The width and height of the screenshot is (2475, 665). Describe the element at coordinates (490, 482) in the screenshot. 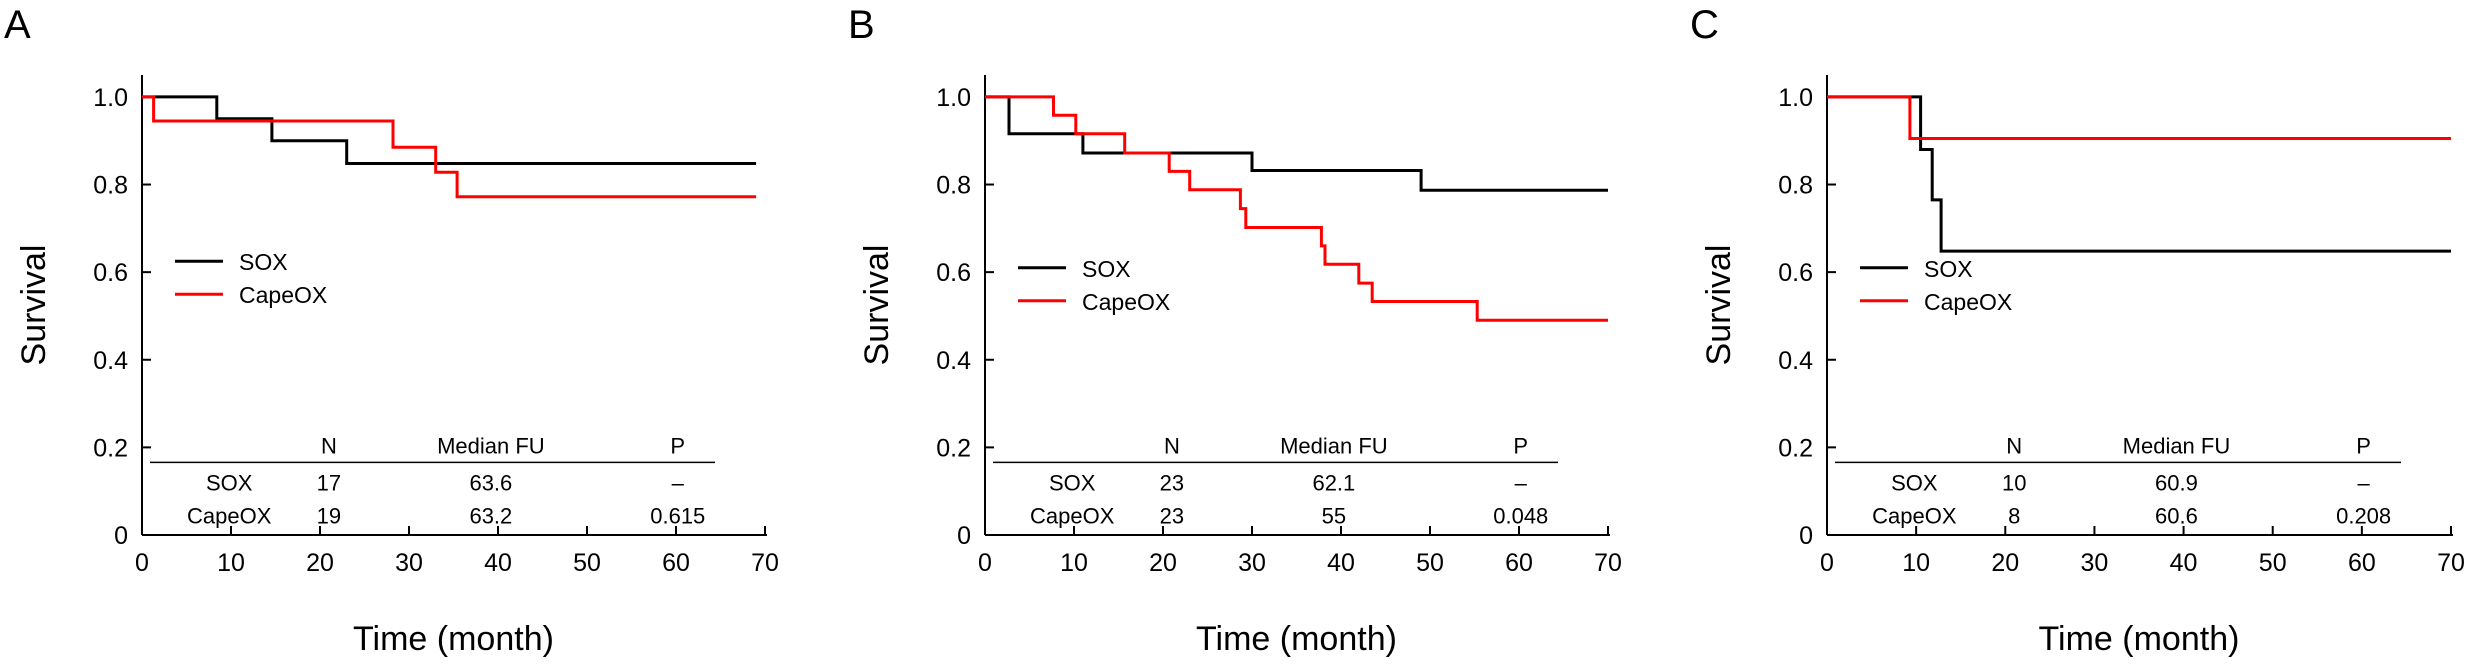

I see `table-cell: 63.6` at that location.